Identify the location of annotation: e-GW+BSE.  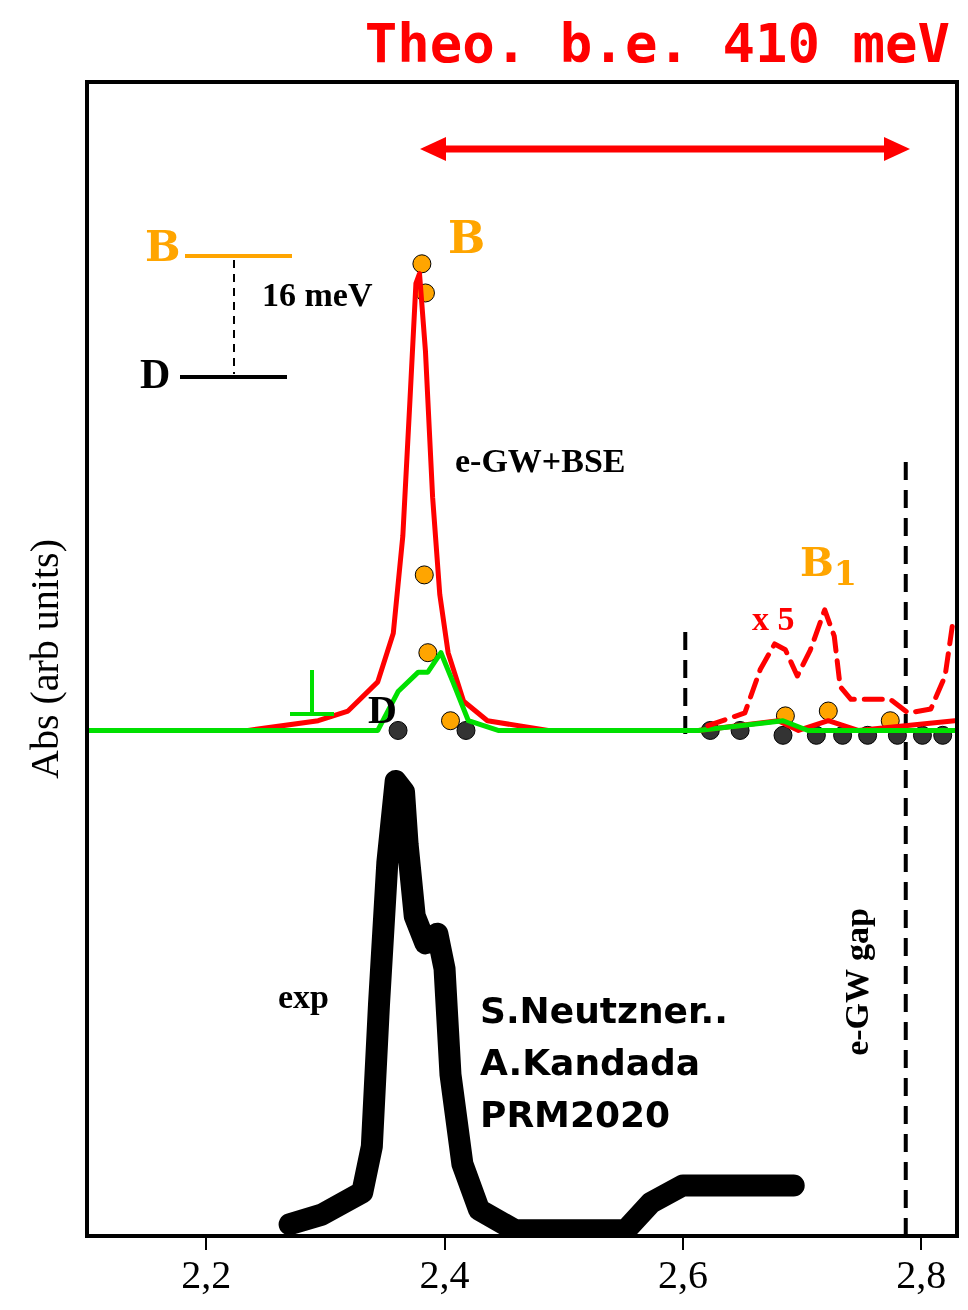
(540, 461).